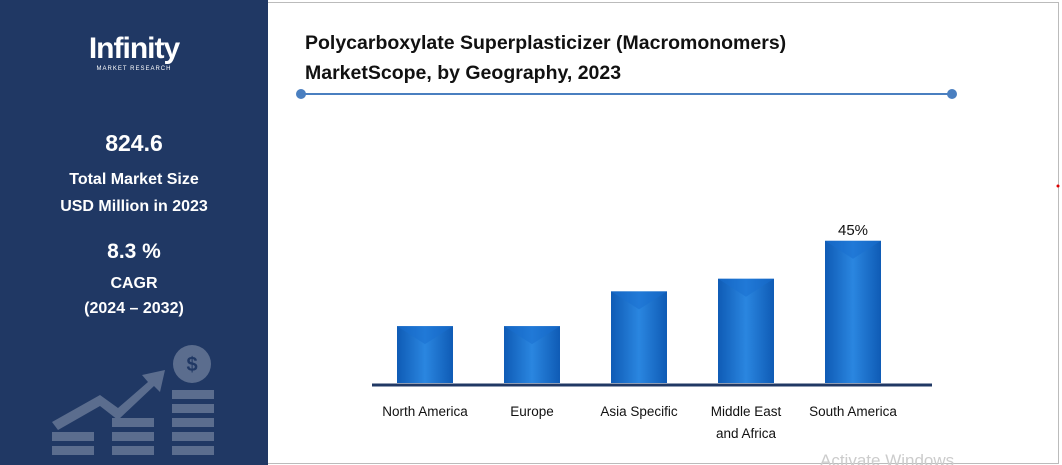 Image resolution: width=1062 pixels, height=465 pixels. I want to click on logo-tagline: MARKET RESEARCH, so click(134, 69).